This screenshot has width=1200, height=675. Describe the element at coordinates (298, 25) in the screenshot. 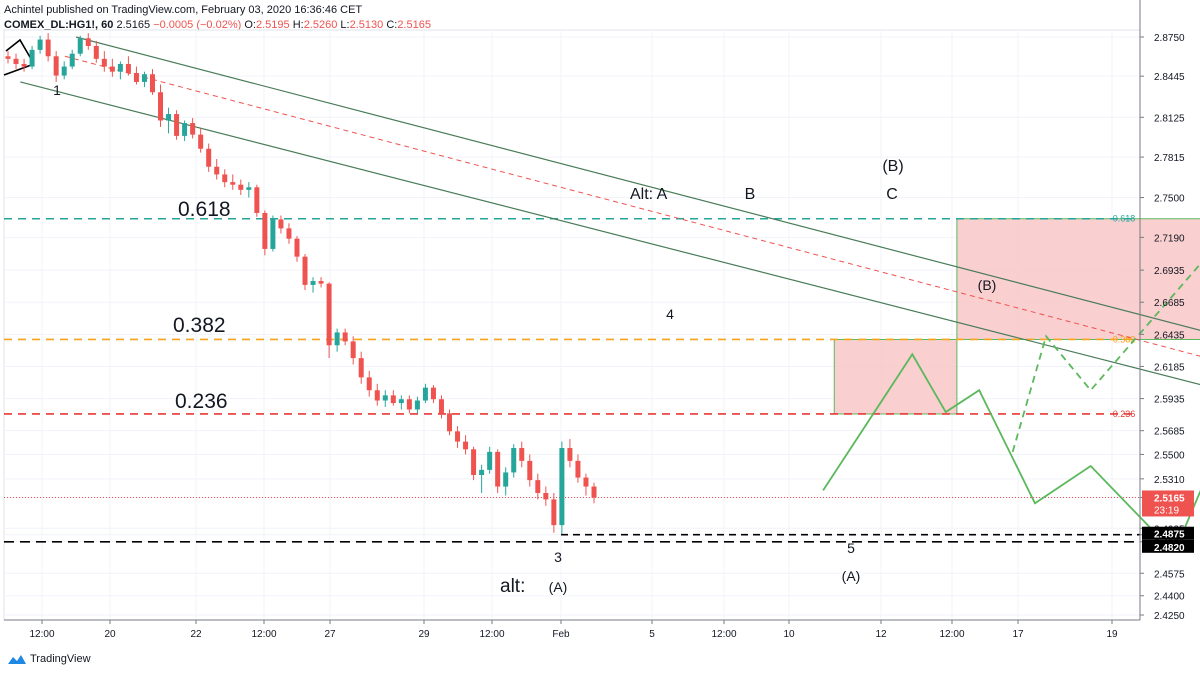

I see `ohlc-high-key: H:` at that location.